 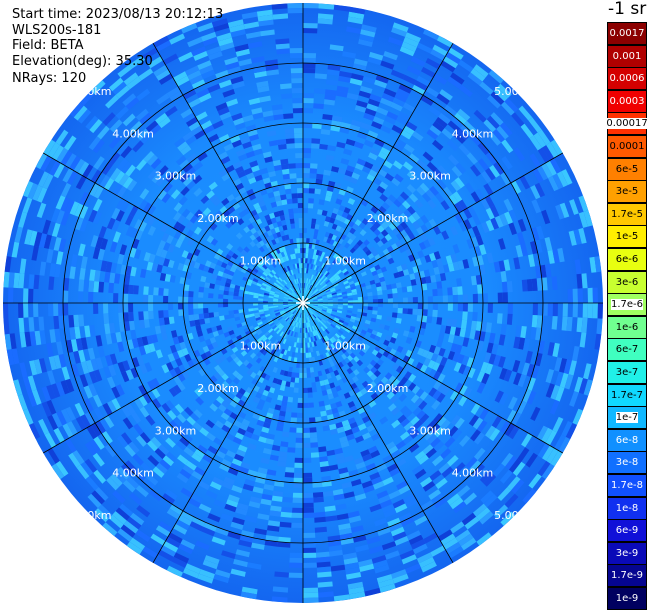 I want to click on colorbar-label: 1.7e-7, so click(x=627, y=395).